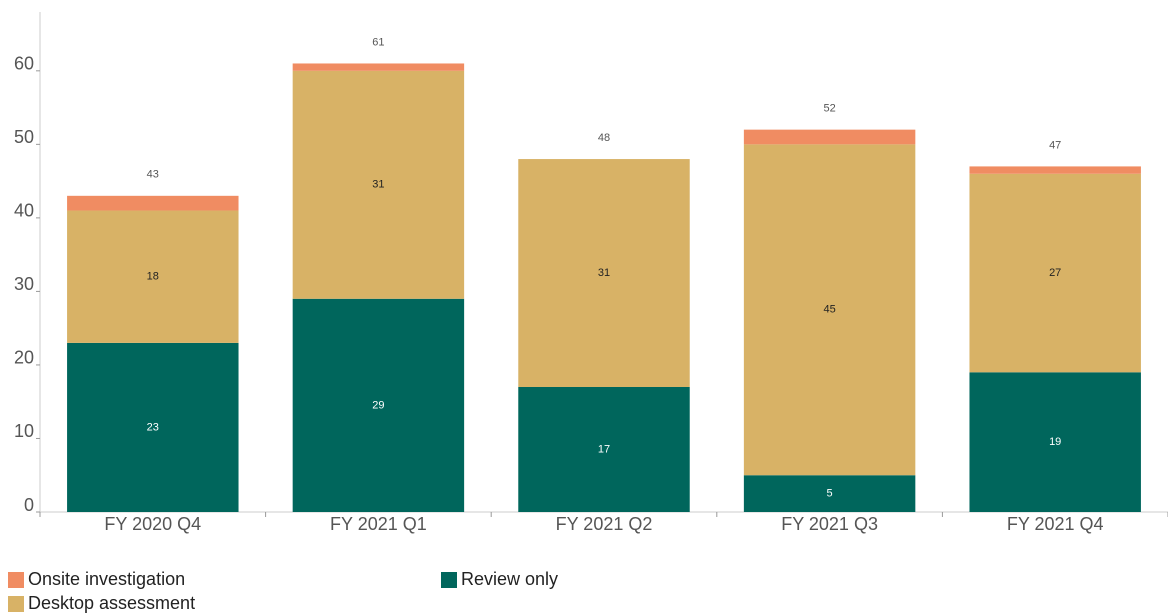  I want to click on total-label: 43, so click(153, 175).